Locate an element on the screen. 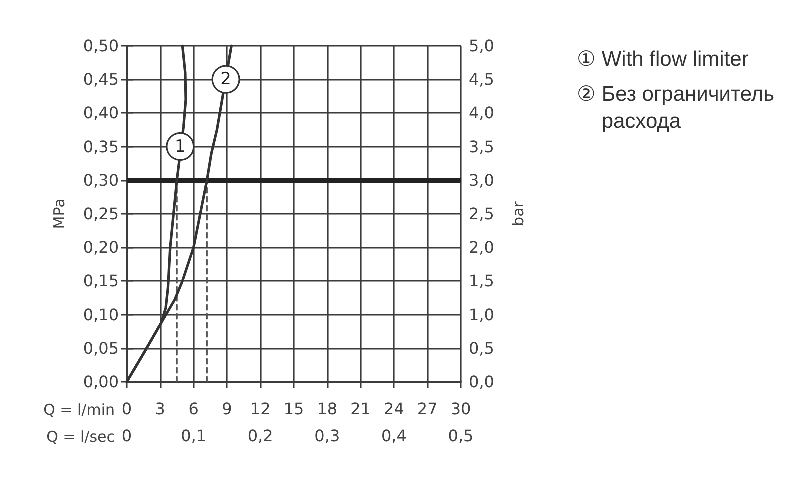 The image size is (812, 478). x2-tick-label: 0,4 is located at coordinates (394, 436).